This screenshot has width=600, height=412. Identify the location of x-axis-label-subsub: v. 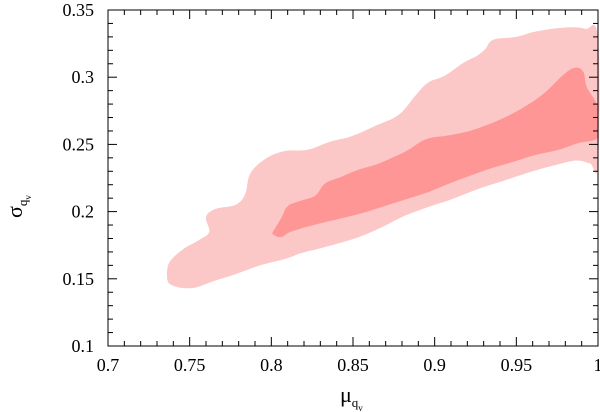
(360, 407).